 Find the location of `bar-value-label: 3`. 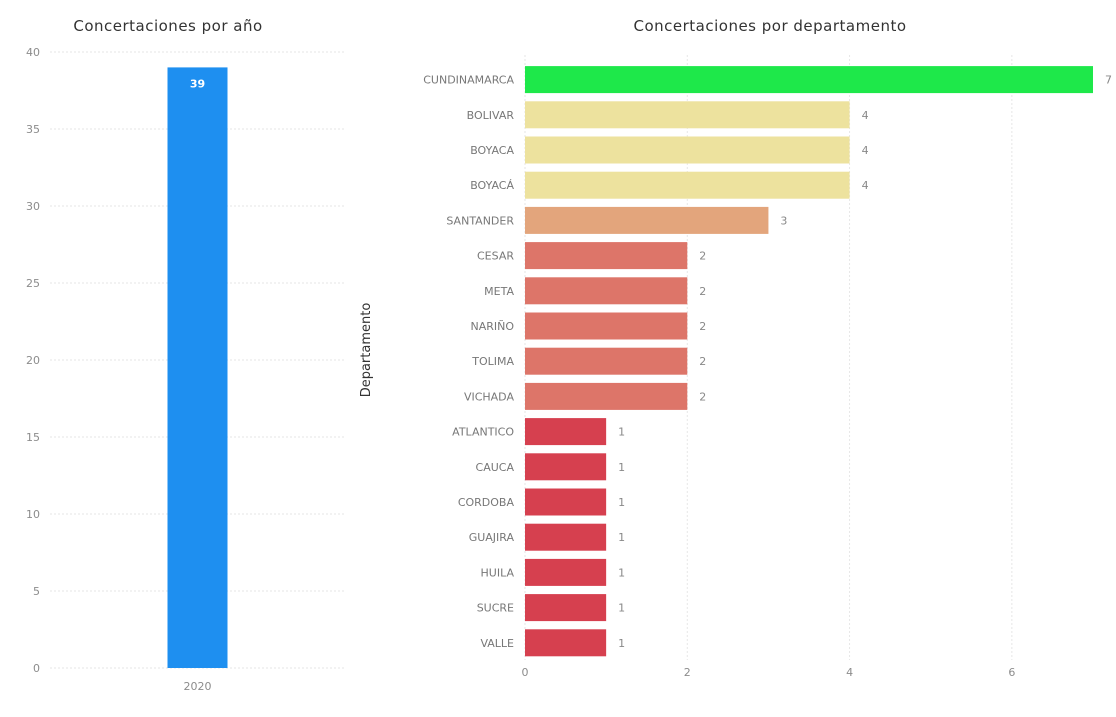

bar-value-label: 3 is located at coordinates (783, 220).